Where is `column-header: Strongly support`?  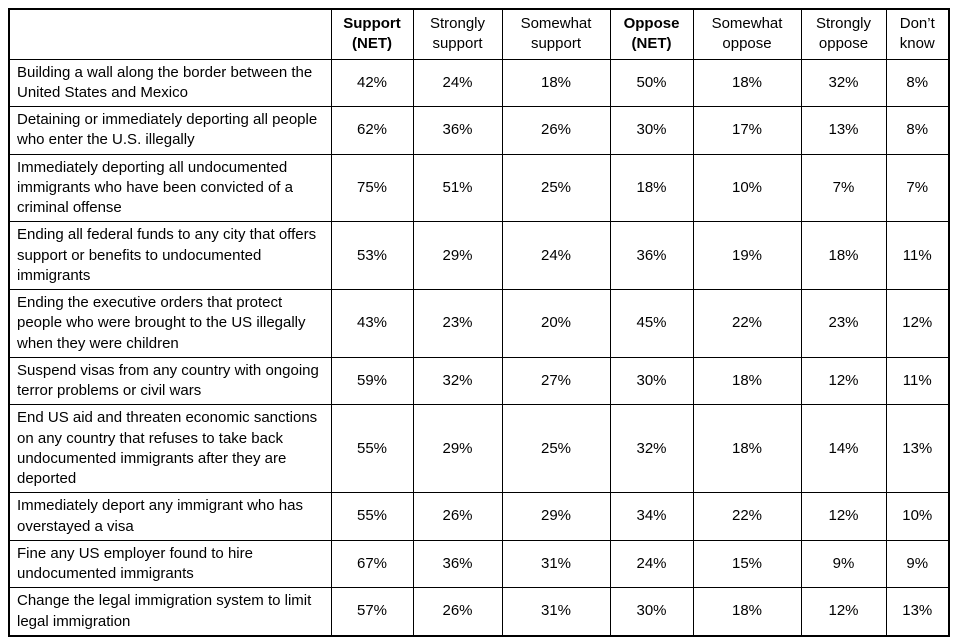
column-header: Strongly support is located at coordinates (457, 34).